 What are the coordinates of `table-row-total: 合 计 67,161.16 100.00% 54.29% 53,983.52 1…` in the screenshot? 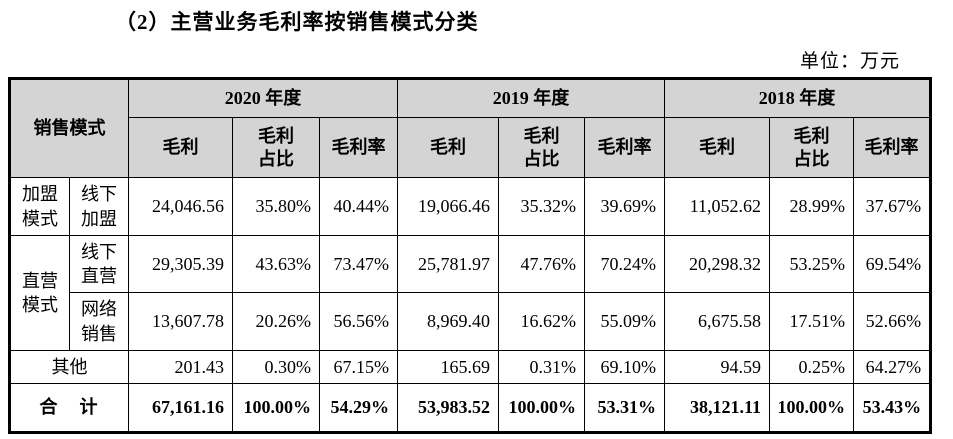 It's located at (470, 408).